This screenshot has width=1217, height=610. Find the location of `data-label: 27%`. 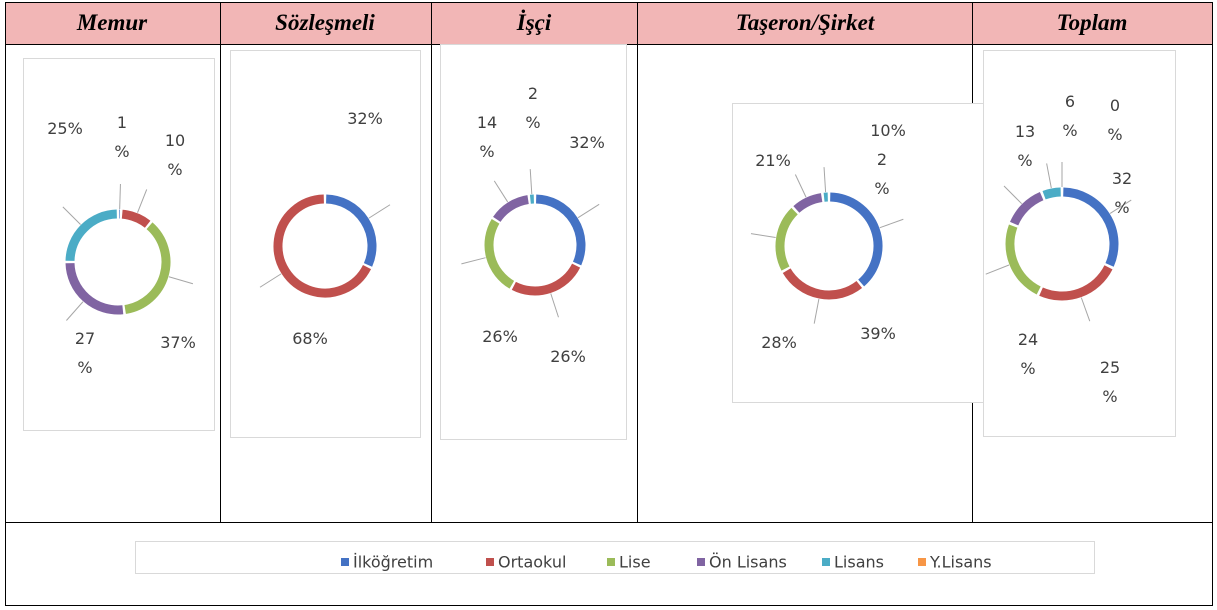

data-label: 27% is located at coordinates (85, 353).